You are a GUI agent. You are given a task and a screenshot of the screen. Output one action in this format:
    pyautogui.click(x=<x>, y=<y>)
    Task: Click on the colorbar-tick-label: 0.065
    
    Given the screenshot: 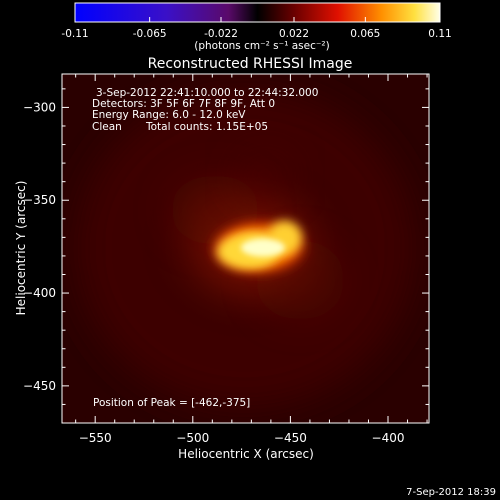 What is the action you would take?
    pyautogui.click(x=365, y=34)
    